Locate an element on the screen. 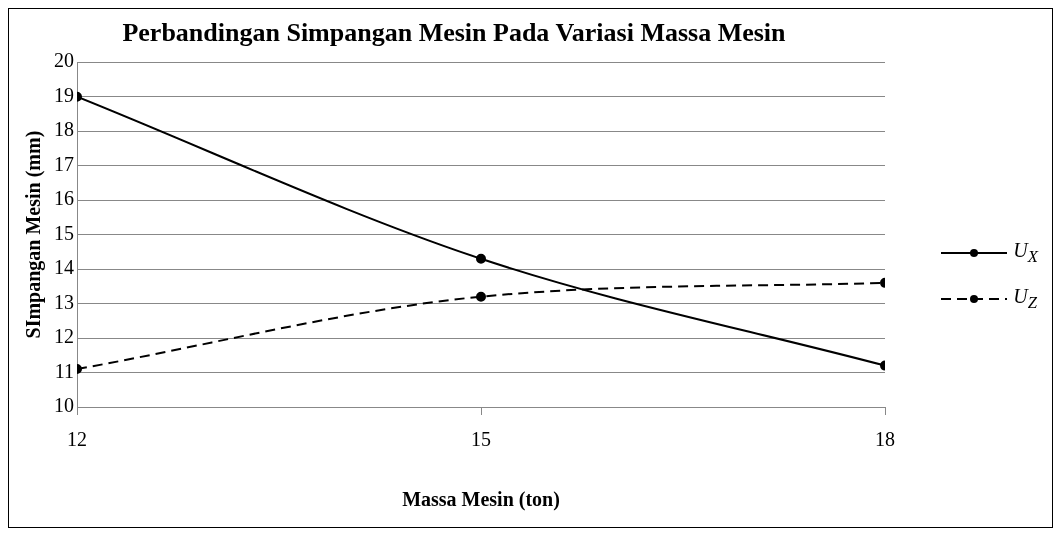  chart-title: Perbandingan Simpangan Mesin Pada Variasi Massa Mesin is located at coordinates (454, 33).